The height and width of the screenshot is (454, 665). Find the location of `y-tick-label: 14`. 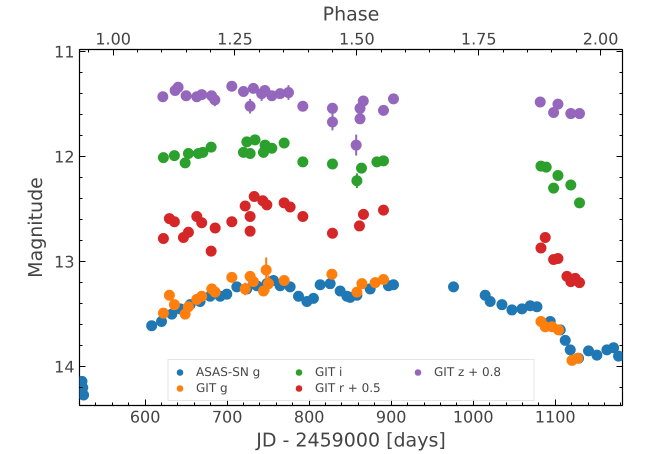

y-tick-label: 14 is located at coordinates (64, 367).